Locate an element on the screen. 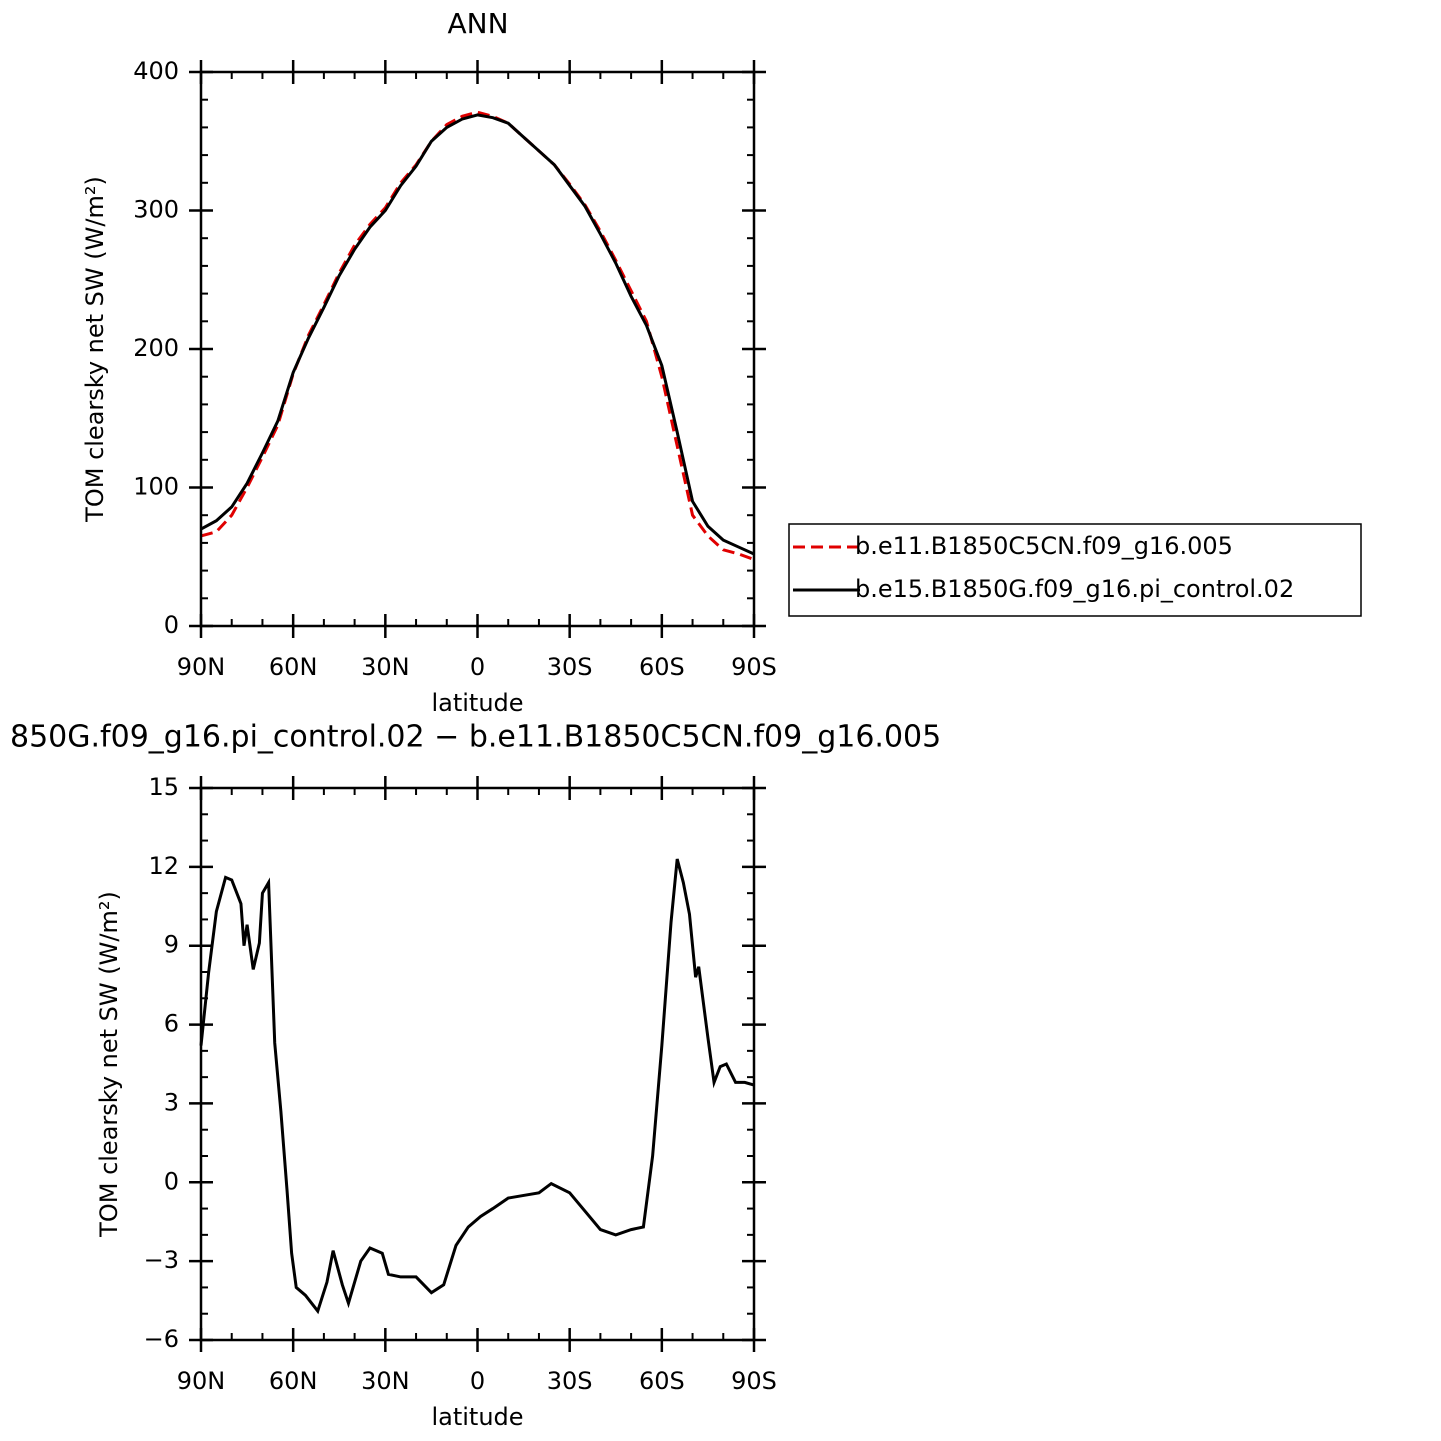 The image size is (1441, 1441). y-tick-label: 15 is located at coordinates (163, 787).